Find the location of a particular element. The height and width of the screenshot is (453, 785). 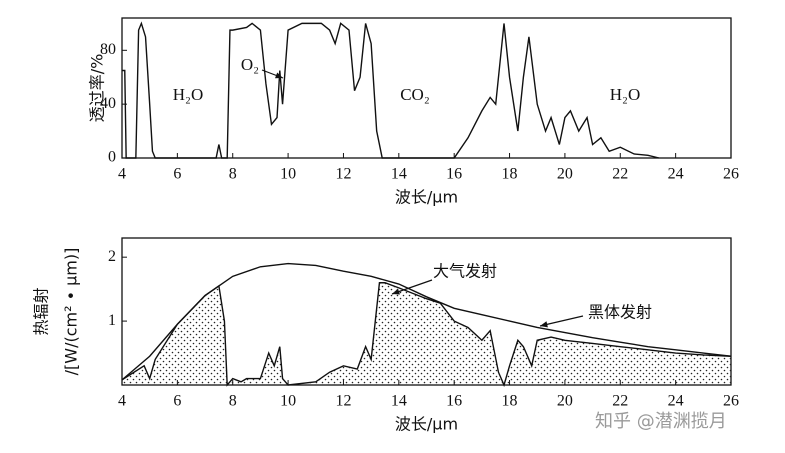

y-tick-label: 40 is located at coordinates (108, 103).